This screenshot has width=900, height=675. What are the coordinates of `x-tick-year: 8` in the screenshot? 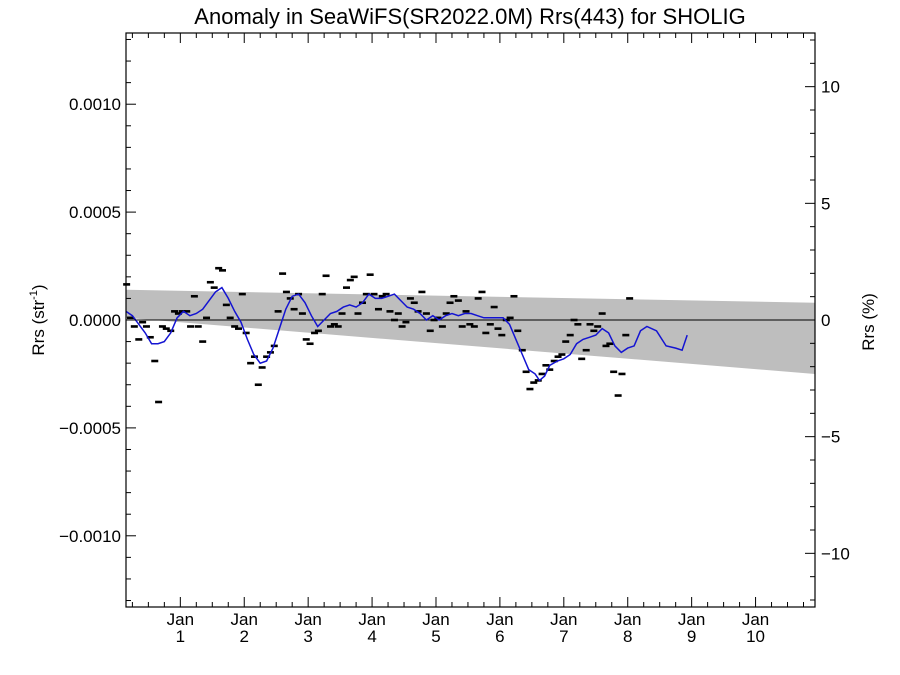 It's located at (627, 636).